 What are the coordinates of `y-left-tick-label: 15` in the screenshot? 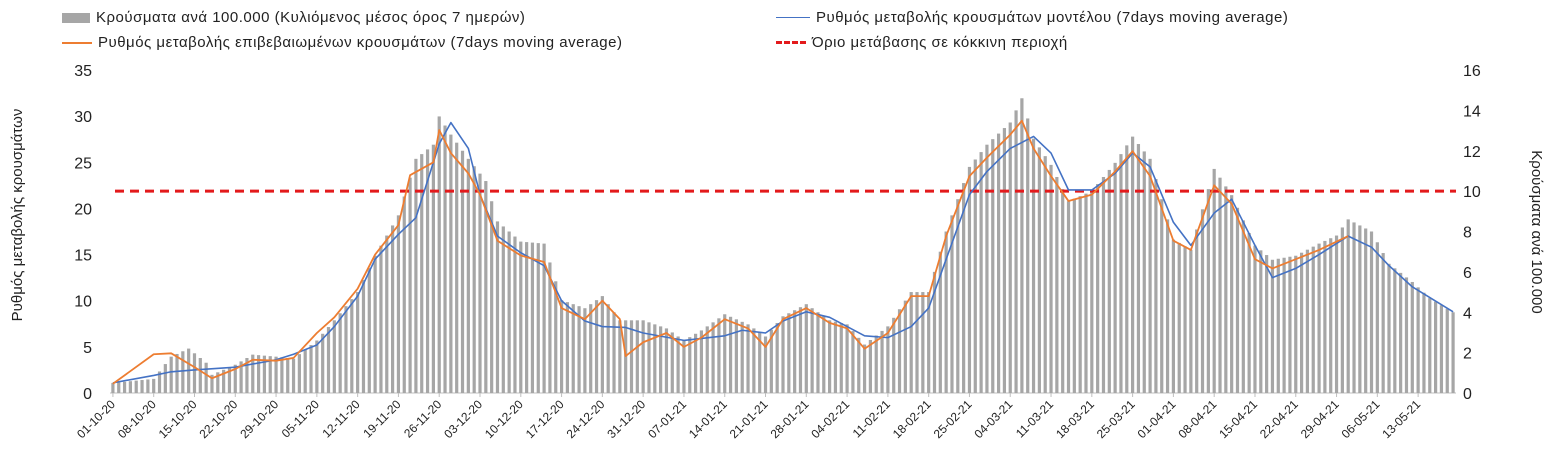 It's located at (83, 256).